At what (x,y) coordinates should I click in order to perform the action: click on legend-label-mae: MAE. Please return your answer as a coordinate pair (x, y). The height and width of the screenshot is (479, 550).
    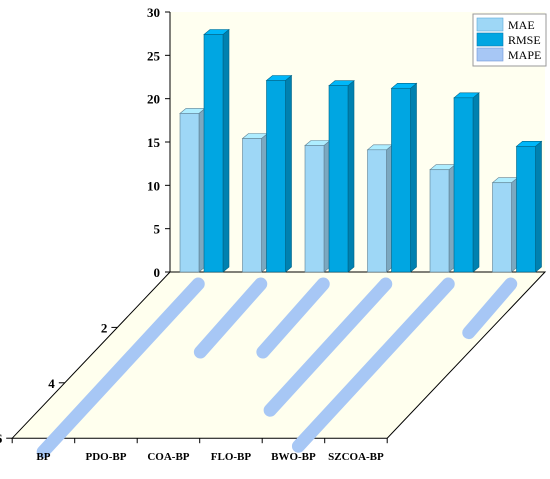
    Looking at the image, I should click on (521, 25).